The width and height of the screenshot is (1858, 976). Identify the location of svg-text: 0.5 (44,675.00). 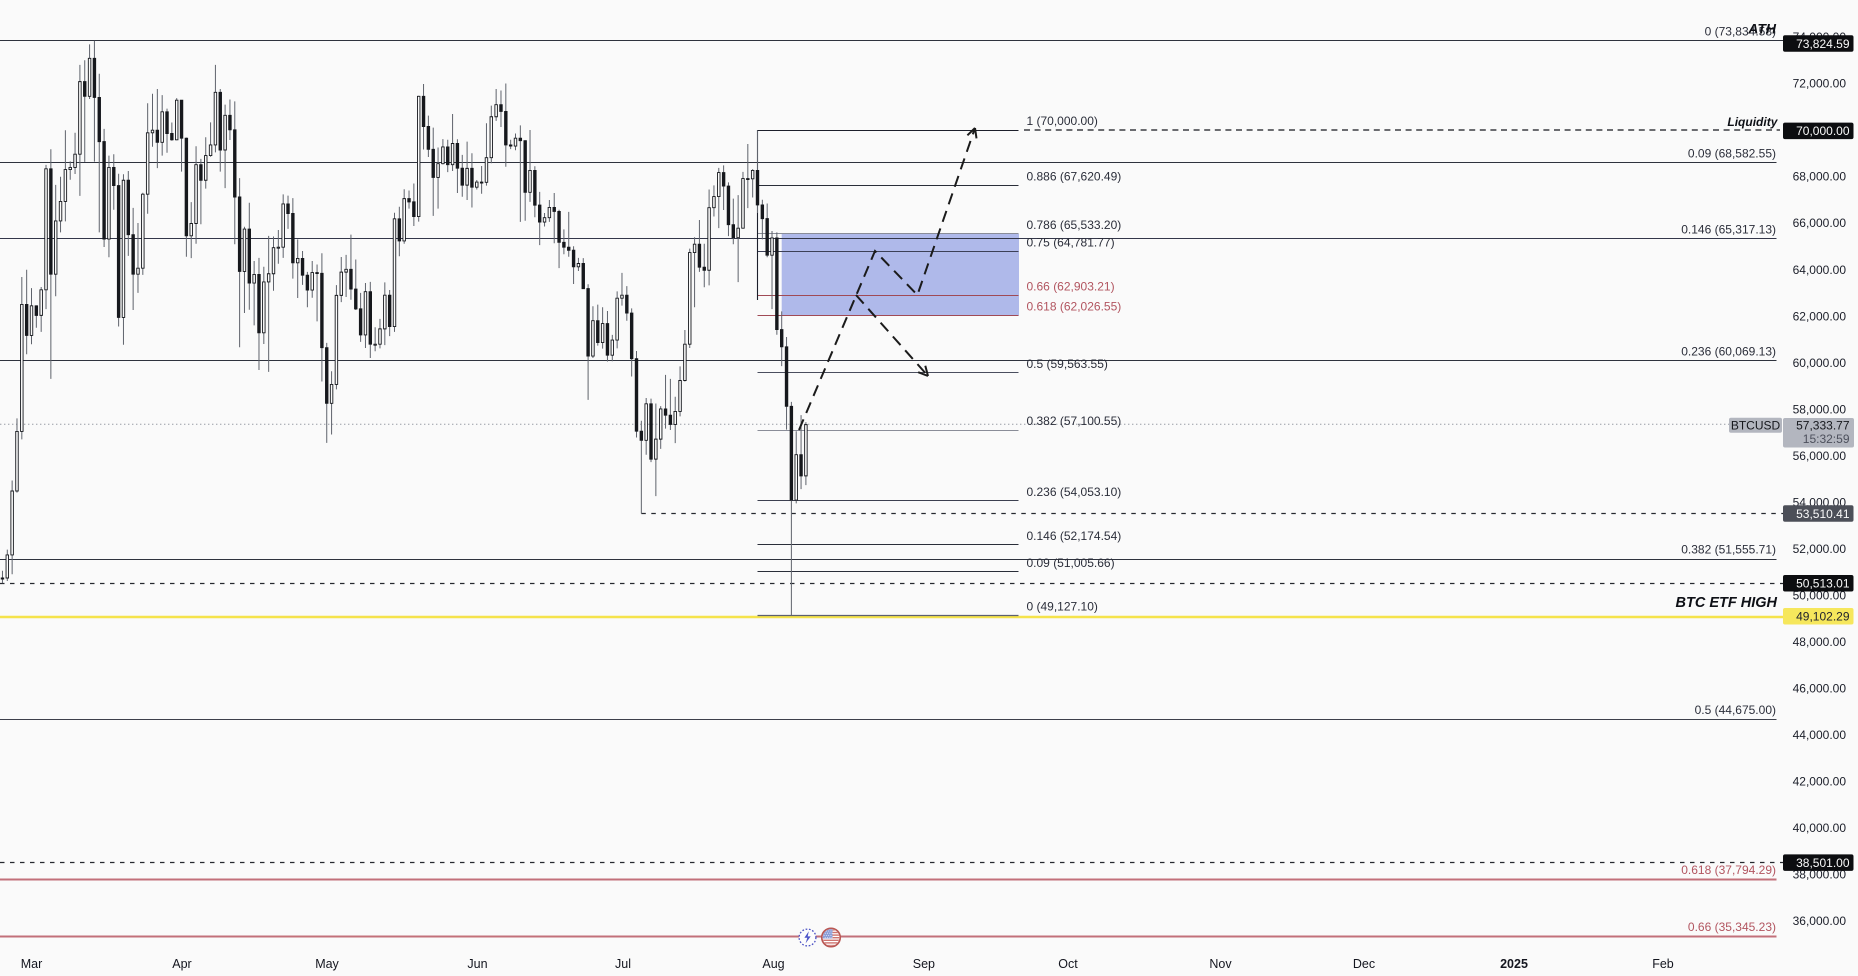
(1735, 710).